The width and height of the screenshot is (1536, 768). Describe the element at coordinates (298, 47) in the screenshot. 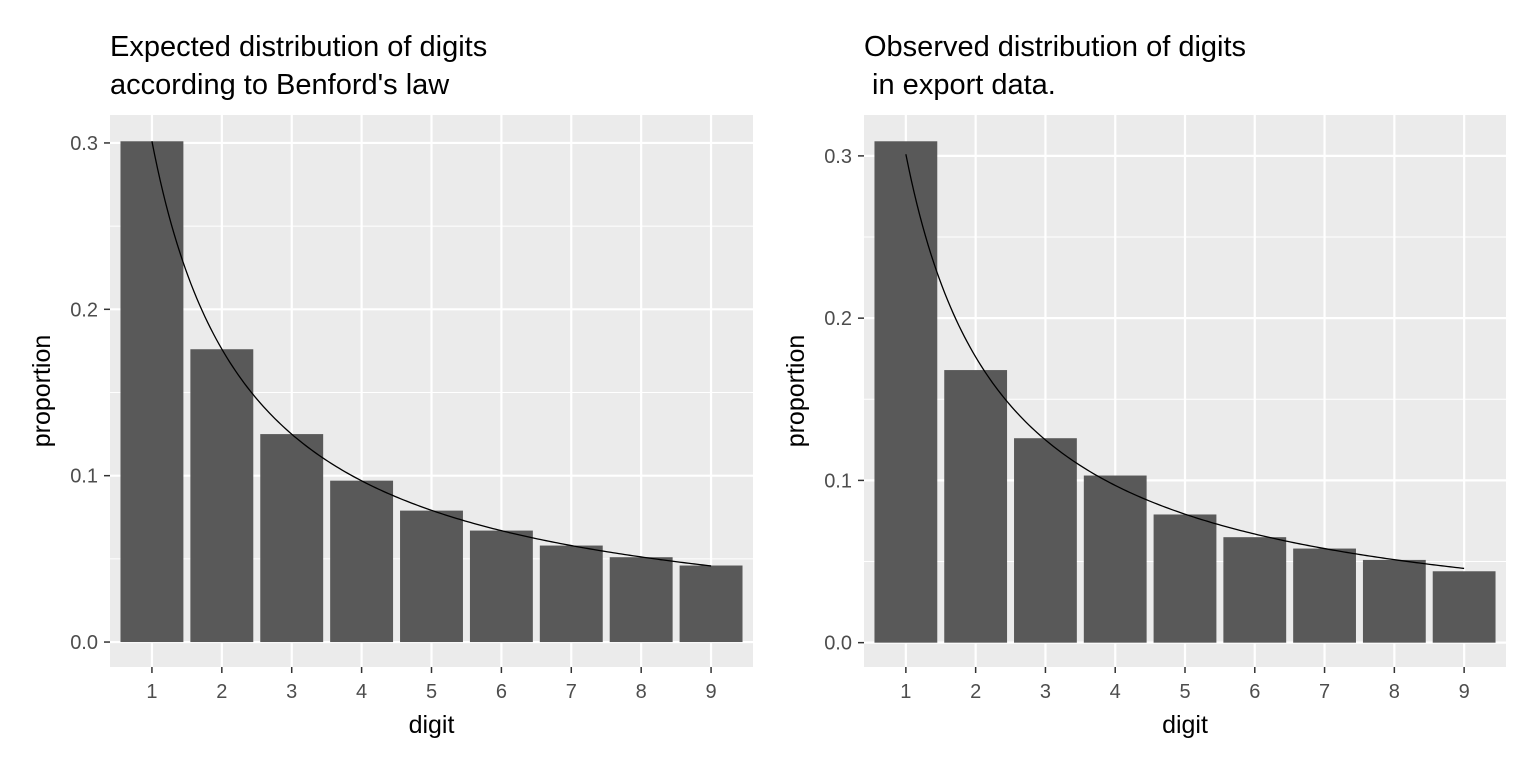

I see `chart-title-line: Expected distribution of digits` at that location.